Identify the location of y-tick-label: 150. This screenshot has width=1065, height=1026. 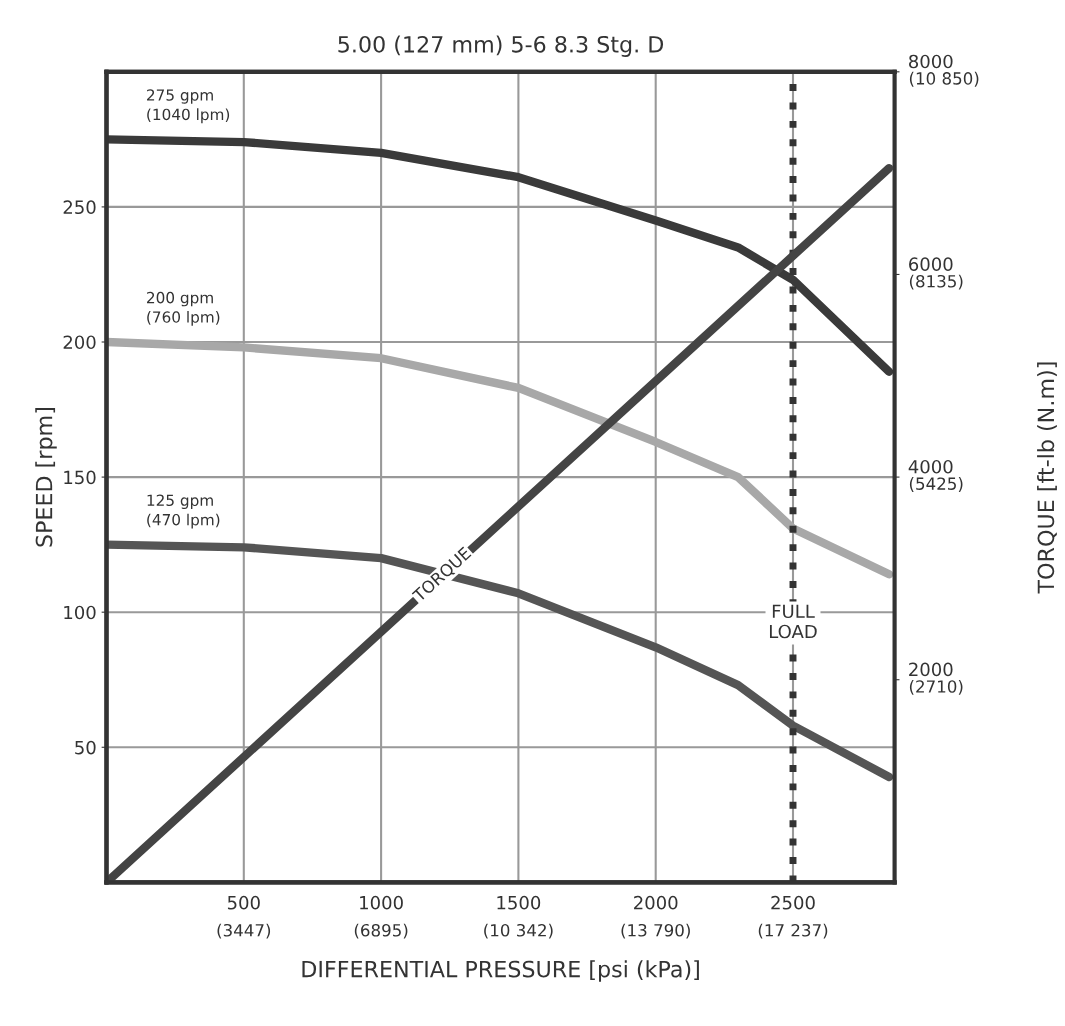
(80, 477).